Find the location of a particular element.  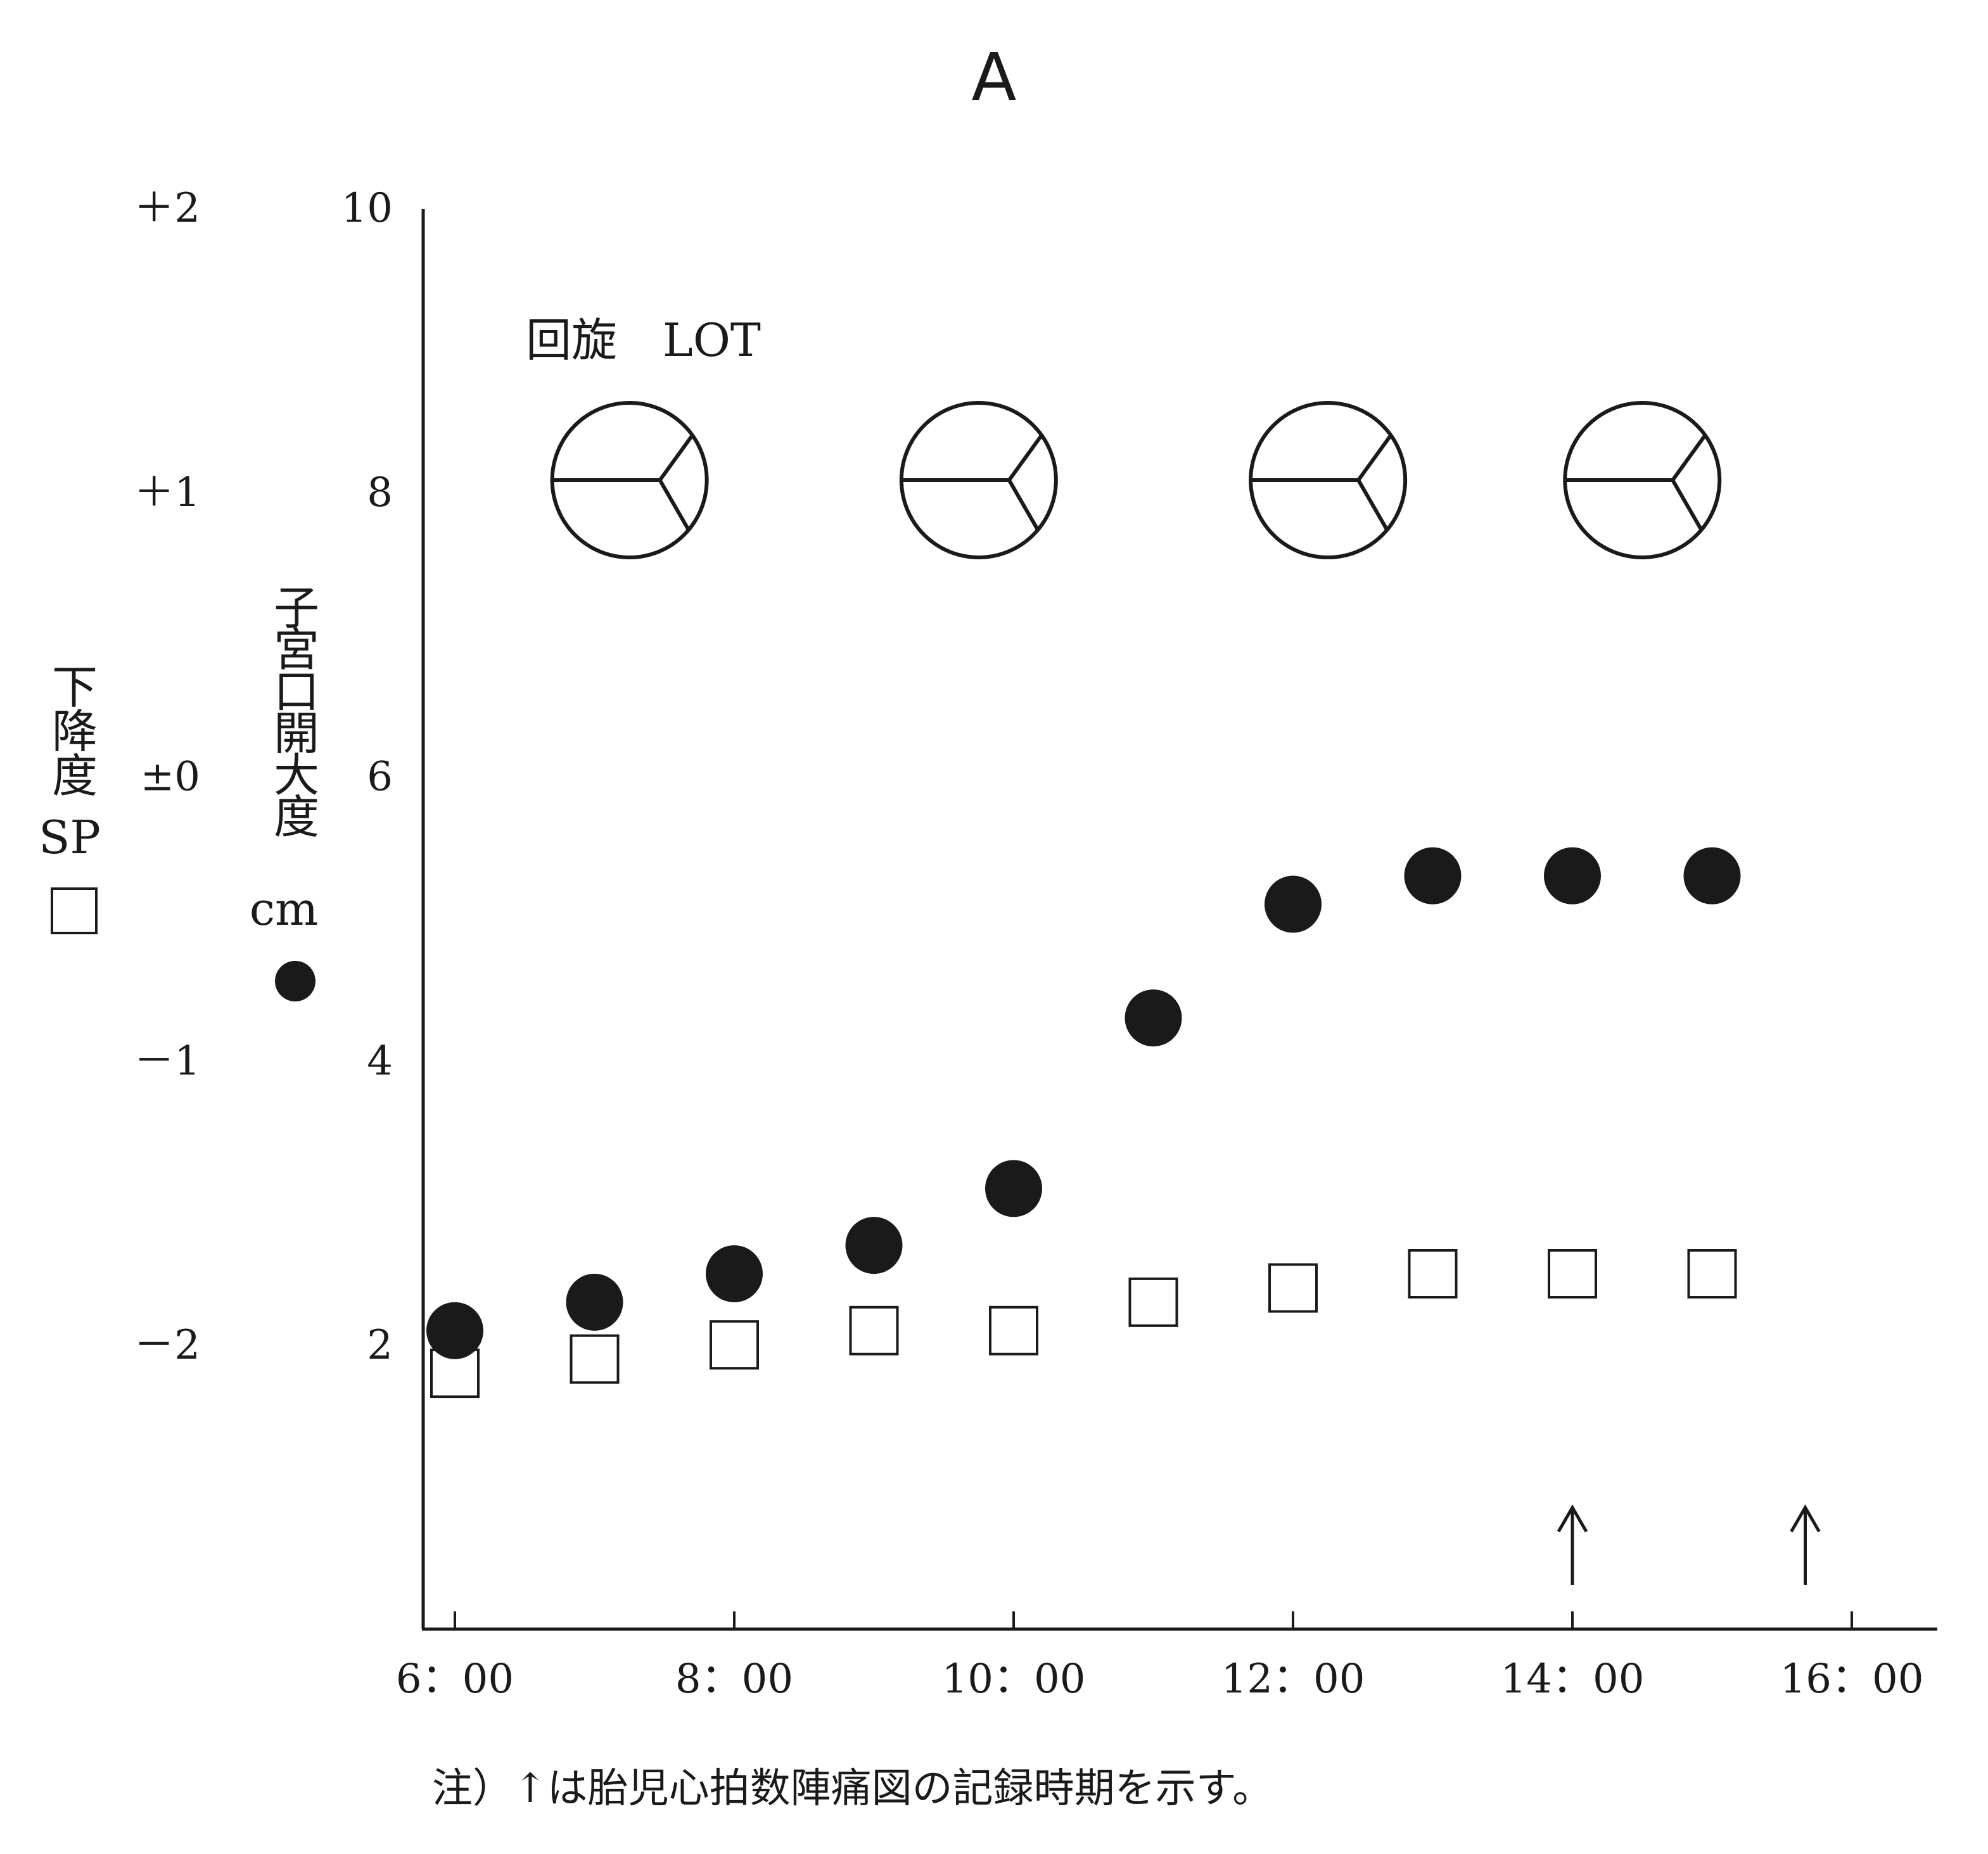

dilation-tick-label: 10 is located at coordinates (367, 208).